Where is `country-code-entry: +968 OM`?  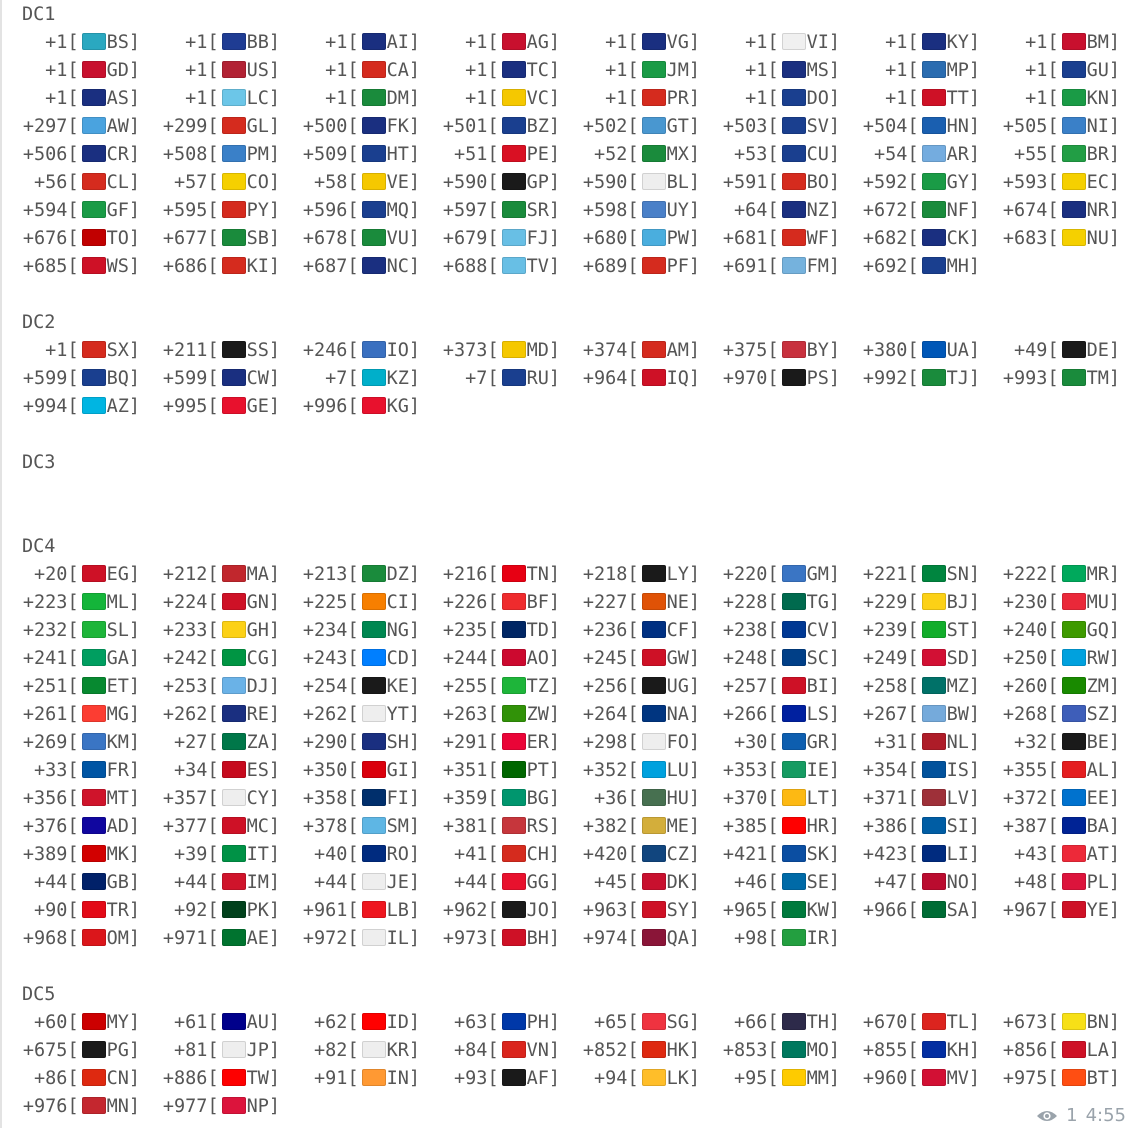 country-code-entry: +968 OM is located at coordinates (70, 939).